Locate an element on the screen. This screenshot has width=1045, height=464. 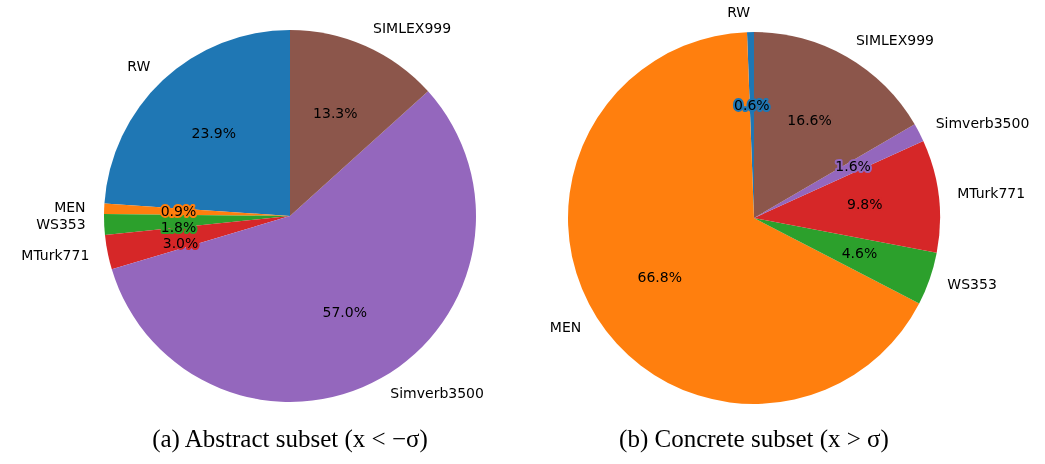
data-label: 4.6% is located at coordinates (859, 253).